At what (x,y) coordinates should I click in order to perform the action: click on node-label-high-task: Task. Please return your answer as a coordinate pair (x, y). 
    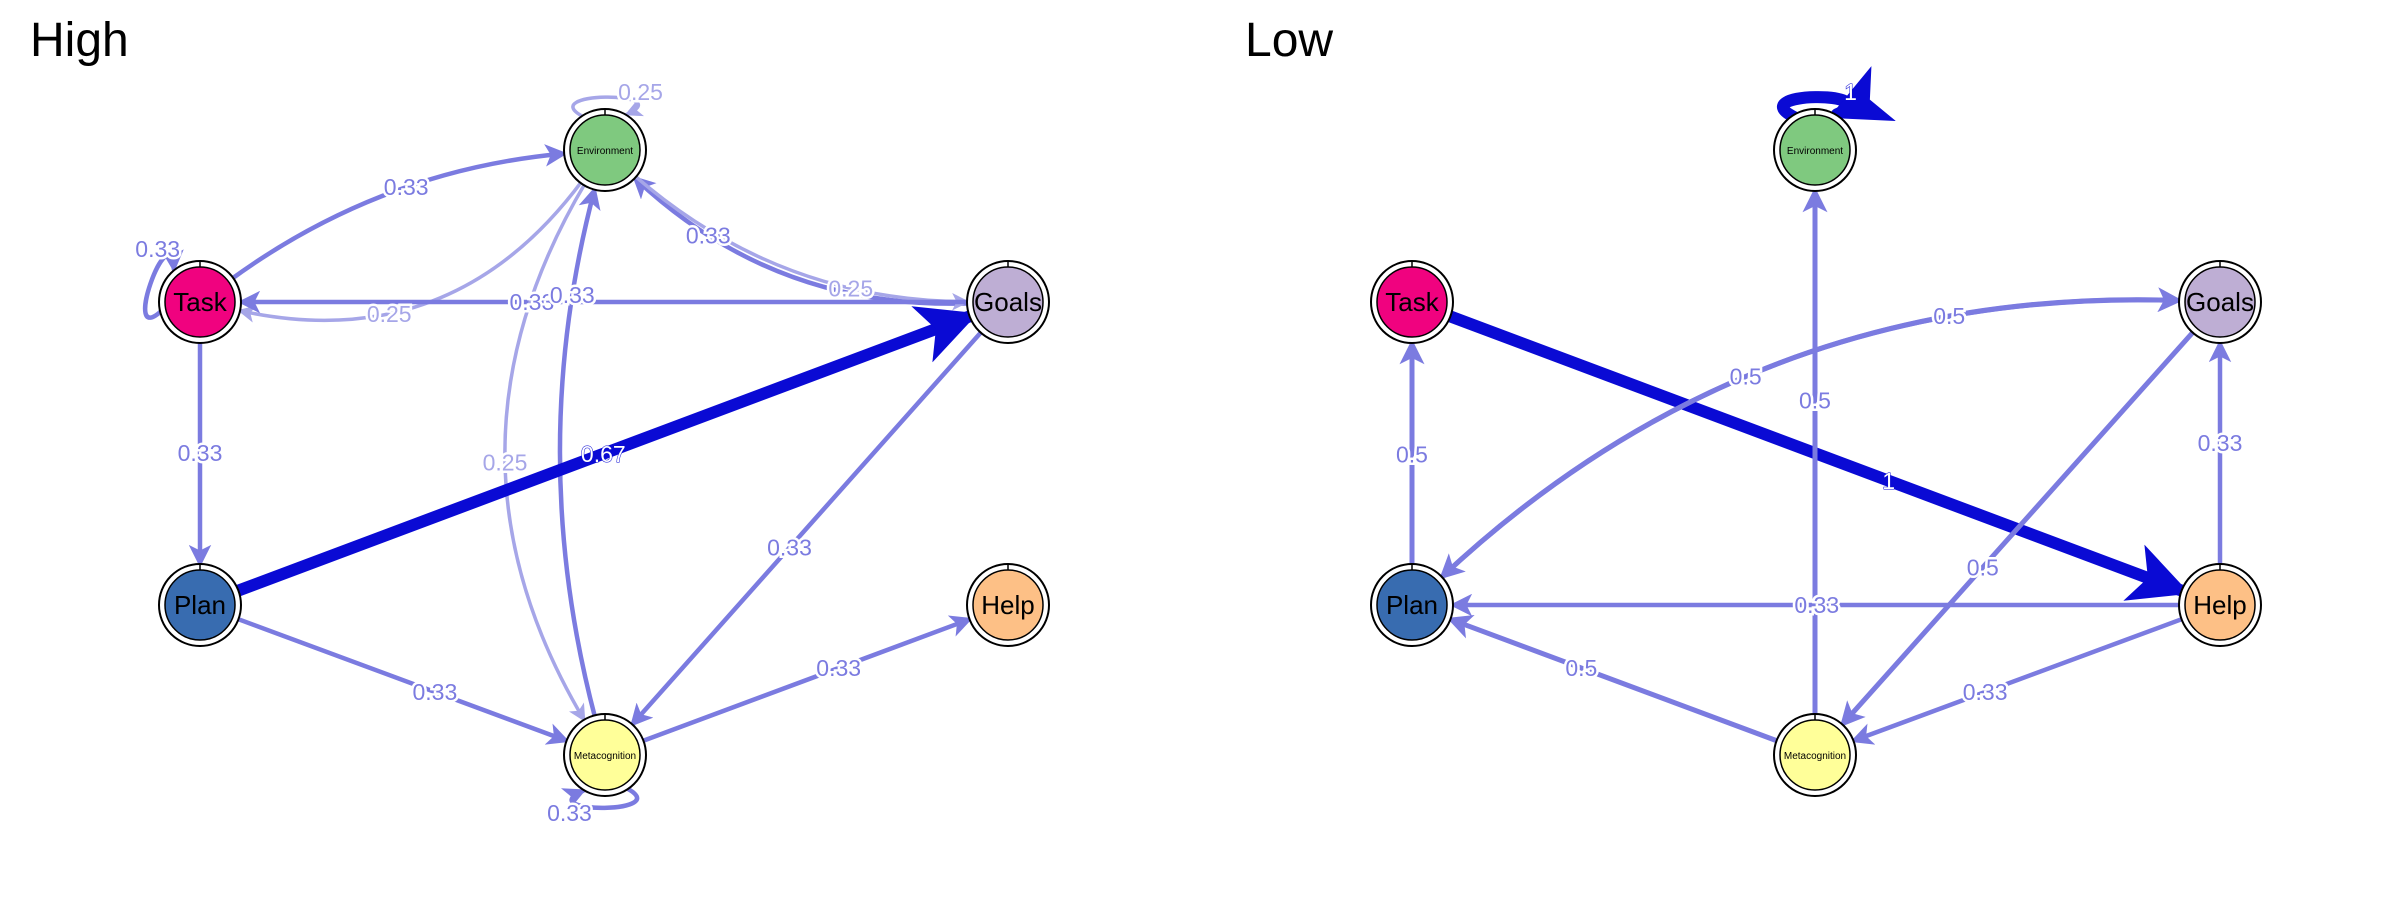
    Looking at the image, I should click on (200, 302).